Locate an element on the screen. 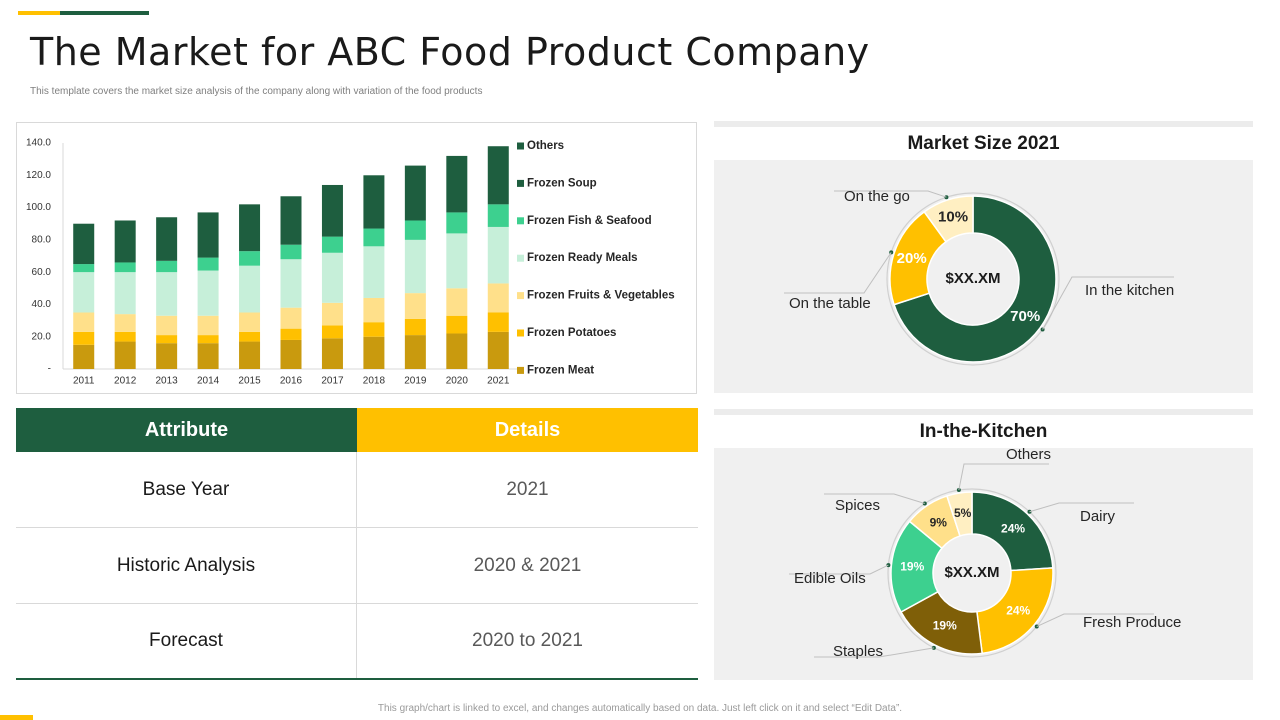 This screenshot has height=720, width=1280. donut-slice-on-the-go is located at coordinates (948, 219).